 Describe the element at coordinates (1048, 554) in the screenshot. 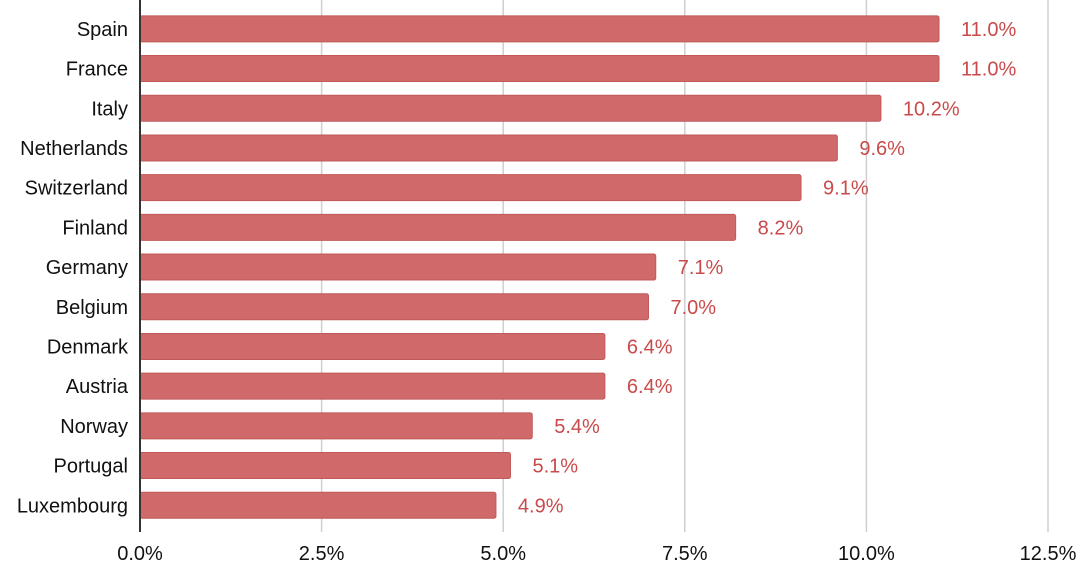

I see `x-tick-label: 12.5%` at that location.